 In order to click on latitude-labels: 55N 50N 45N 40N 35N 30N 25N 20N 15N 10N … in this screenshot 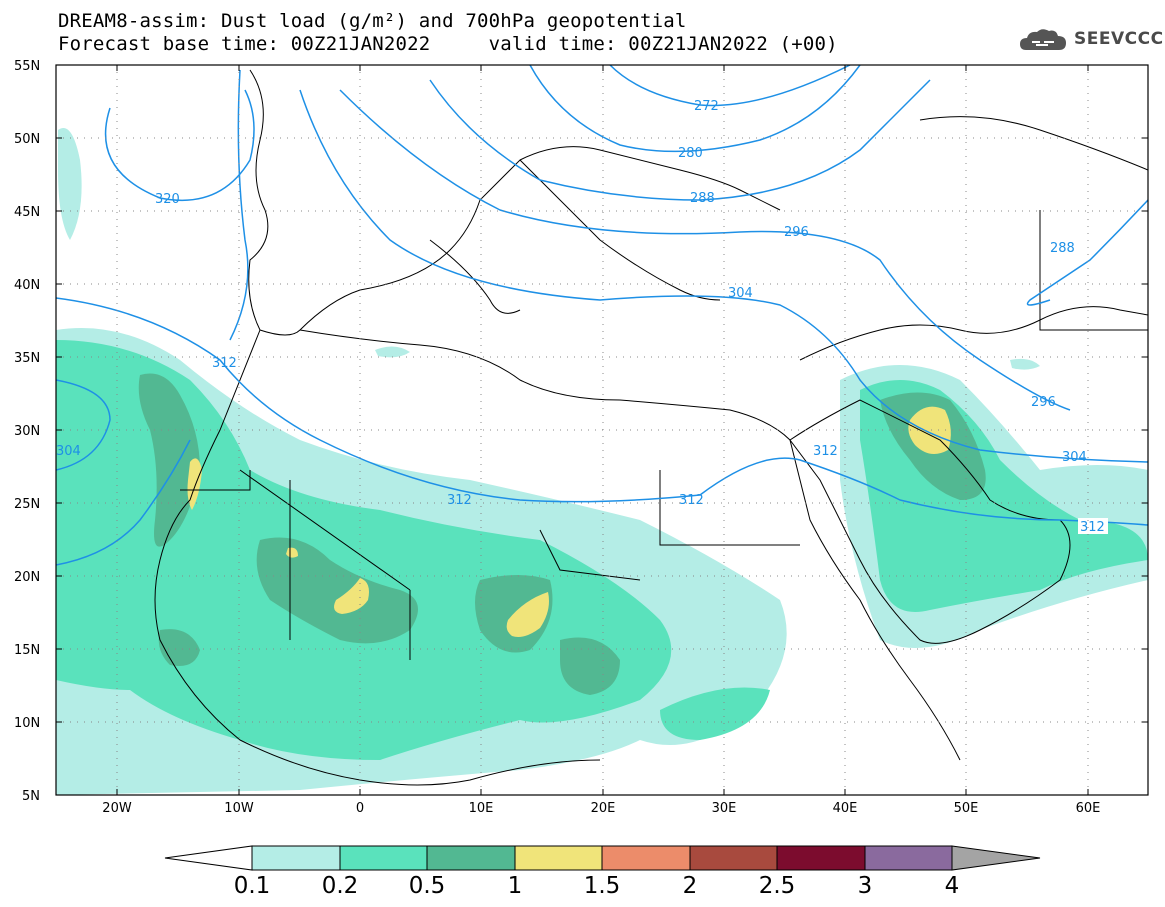, I will do `click(27, 431)`.